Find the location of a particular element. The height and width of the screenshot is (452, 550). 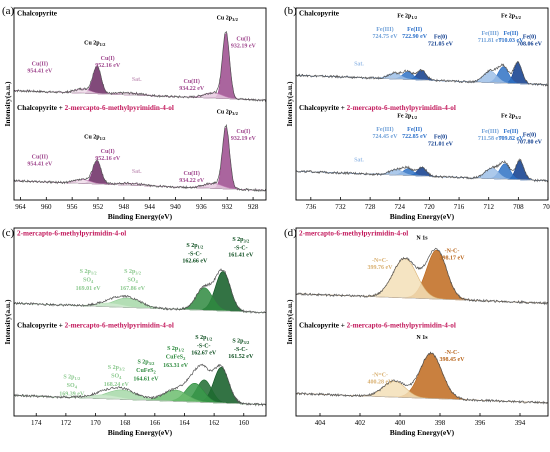

peak-label-line: 168.24 eV is located at coordinates (117, 385).